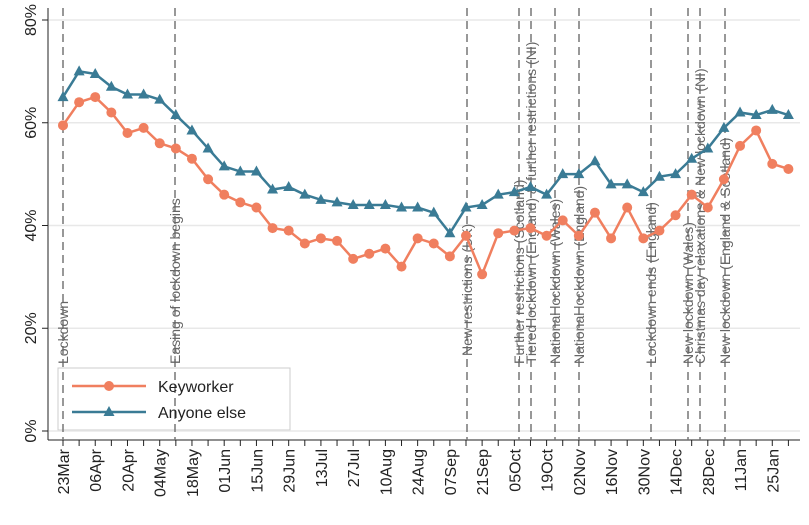 The image size is (809, 525). I want to click on x-tick-label: 27Jul, so click(354, 468).